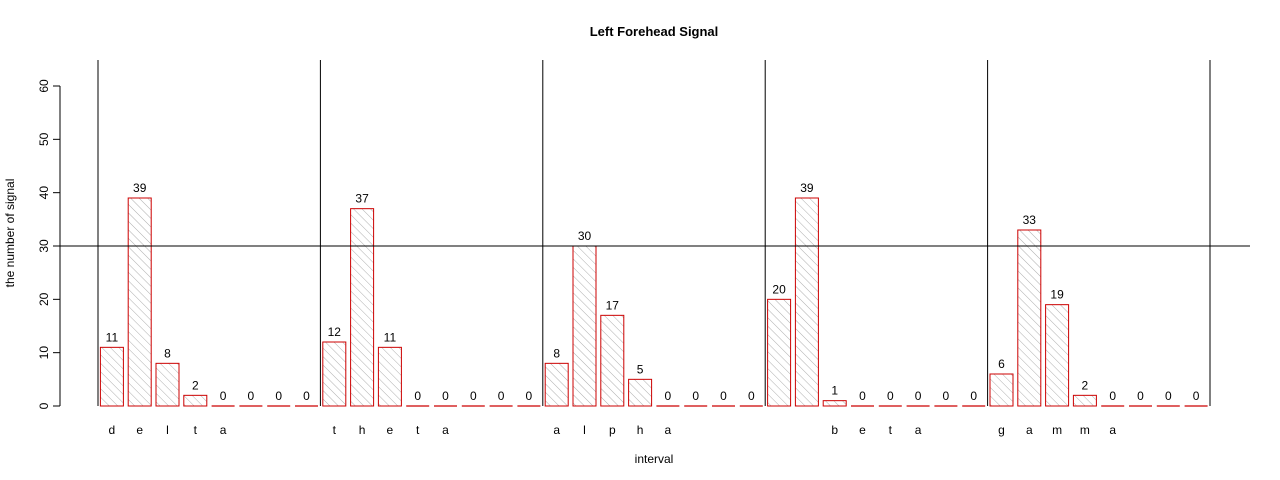 The height and width of the screenshot is (480, 1280). What do you see at coordinates (834, 430) in the screenshot?
I see `x-letter-label: b` at bounding box center [834, 430].